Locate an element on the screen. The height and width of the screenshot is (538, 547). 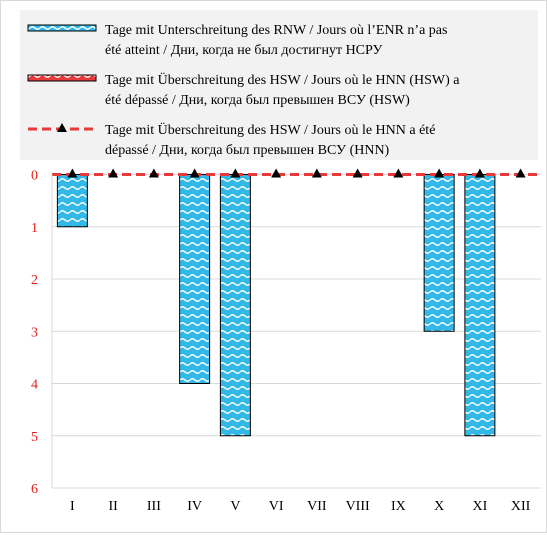
bar-rnw-I is located at coordinates (72, 201).